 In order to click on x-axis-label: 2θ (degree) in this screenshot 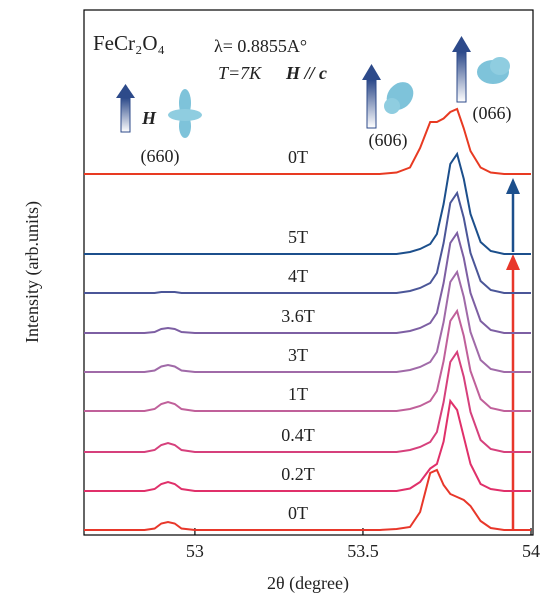, I will do `click(308, 583)`.